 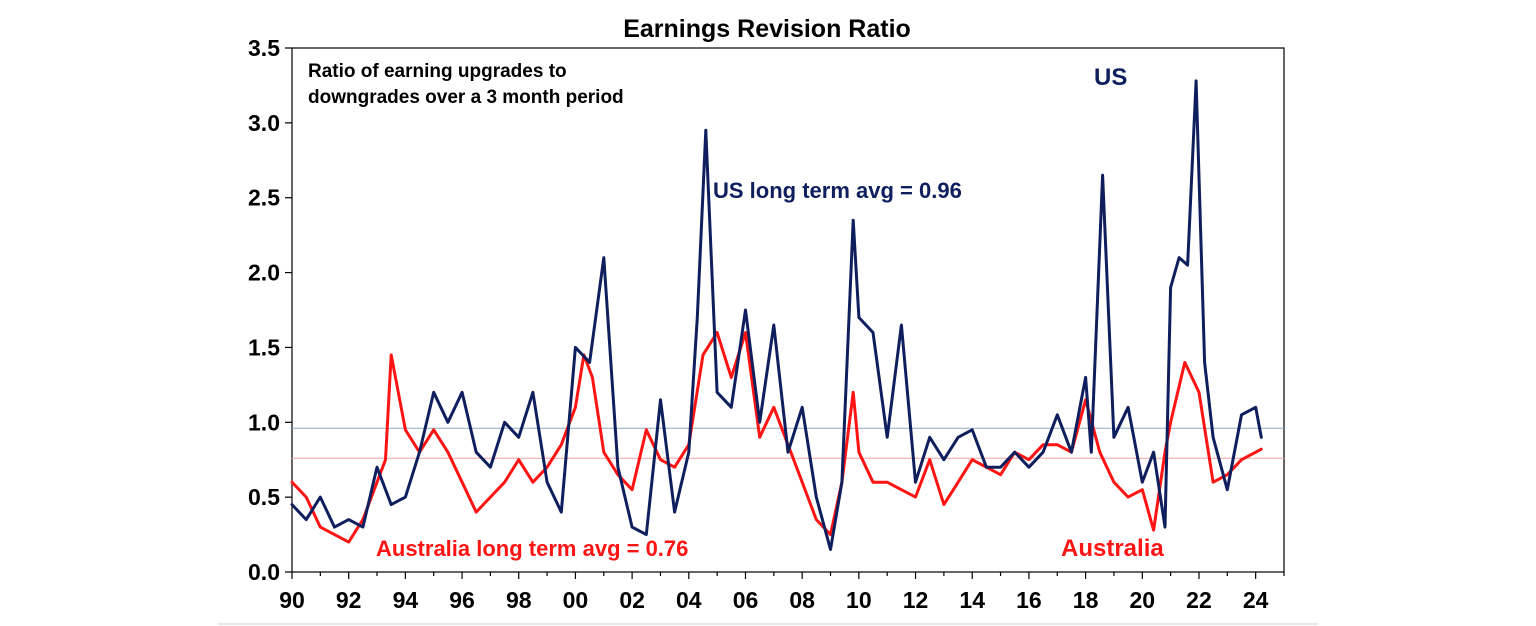 What do you see at coordinates (1199, 600) in the screenshot?
I see `x-tick-label: 22` at bounding box center [1199, 600].